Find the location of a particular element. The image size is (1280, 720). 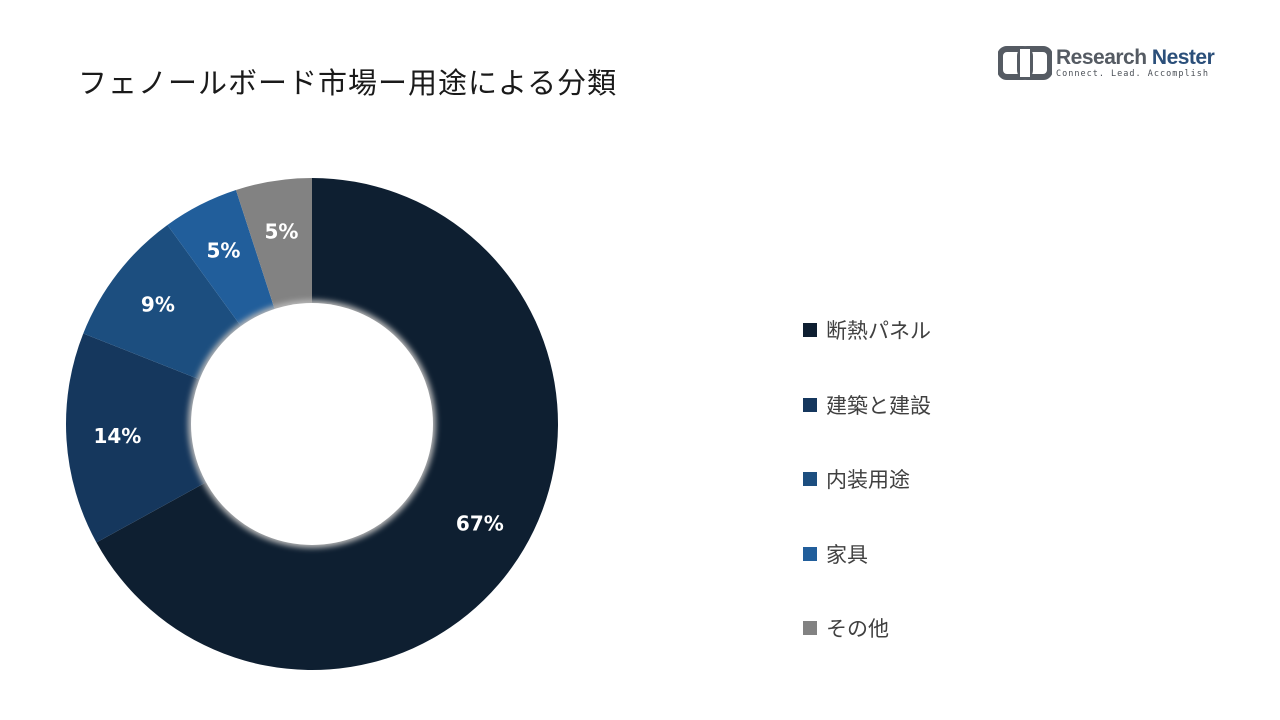

data-label-2: 14% is located at coordinates (117, 436).